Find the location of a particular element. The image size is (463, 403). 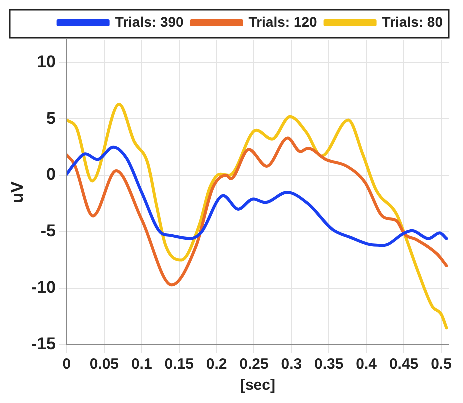

legend-label: Trials: 80 is located at coordinates (413, 22).